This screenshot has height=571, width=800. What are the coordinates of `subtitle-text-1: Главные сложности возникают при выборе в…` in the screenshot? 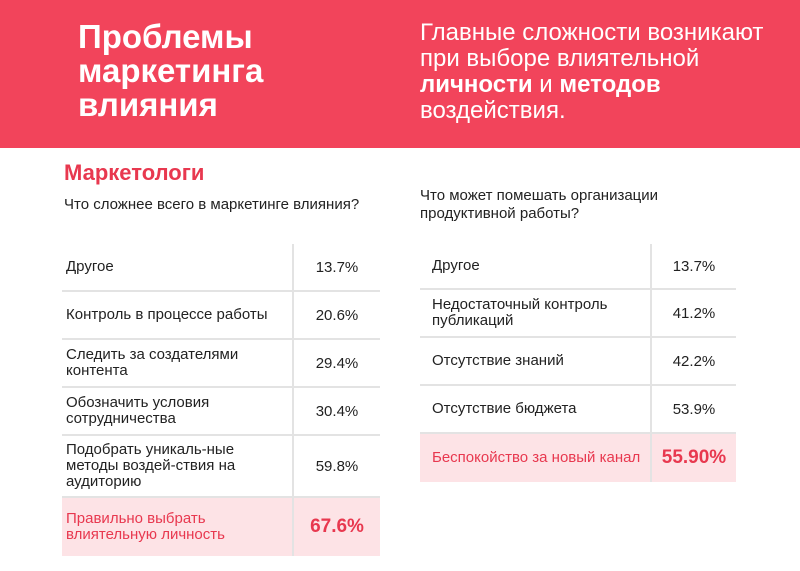 It's located at (592, 45).